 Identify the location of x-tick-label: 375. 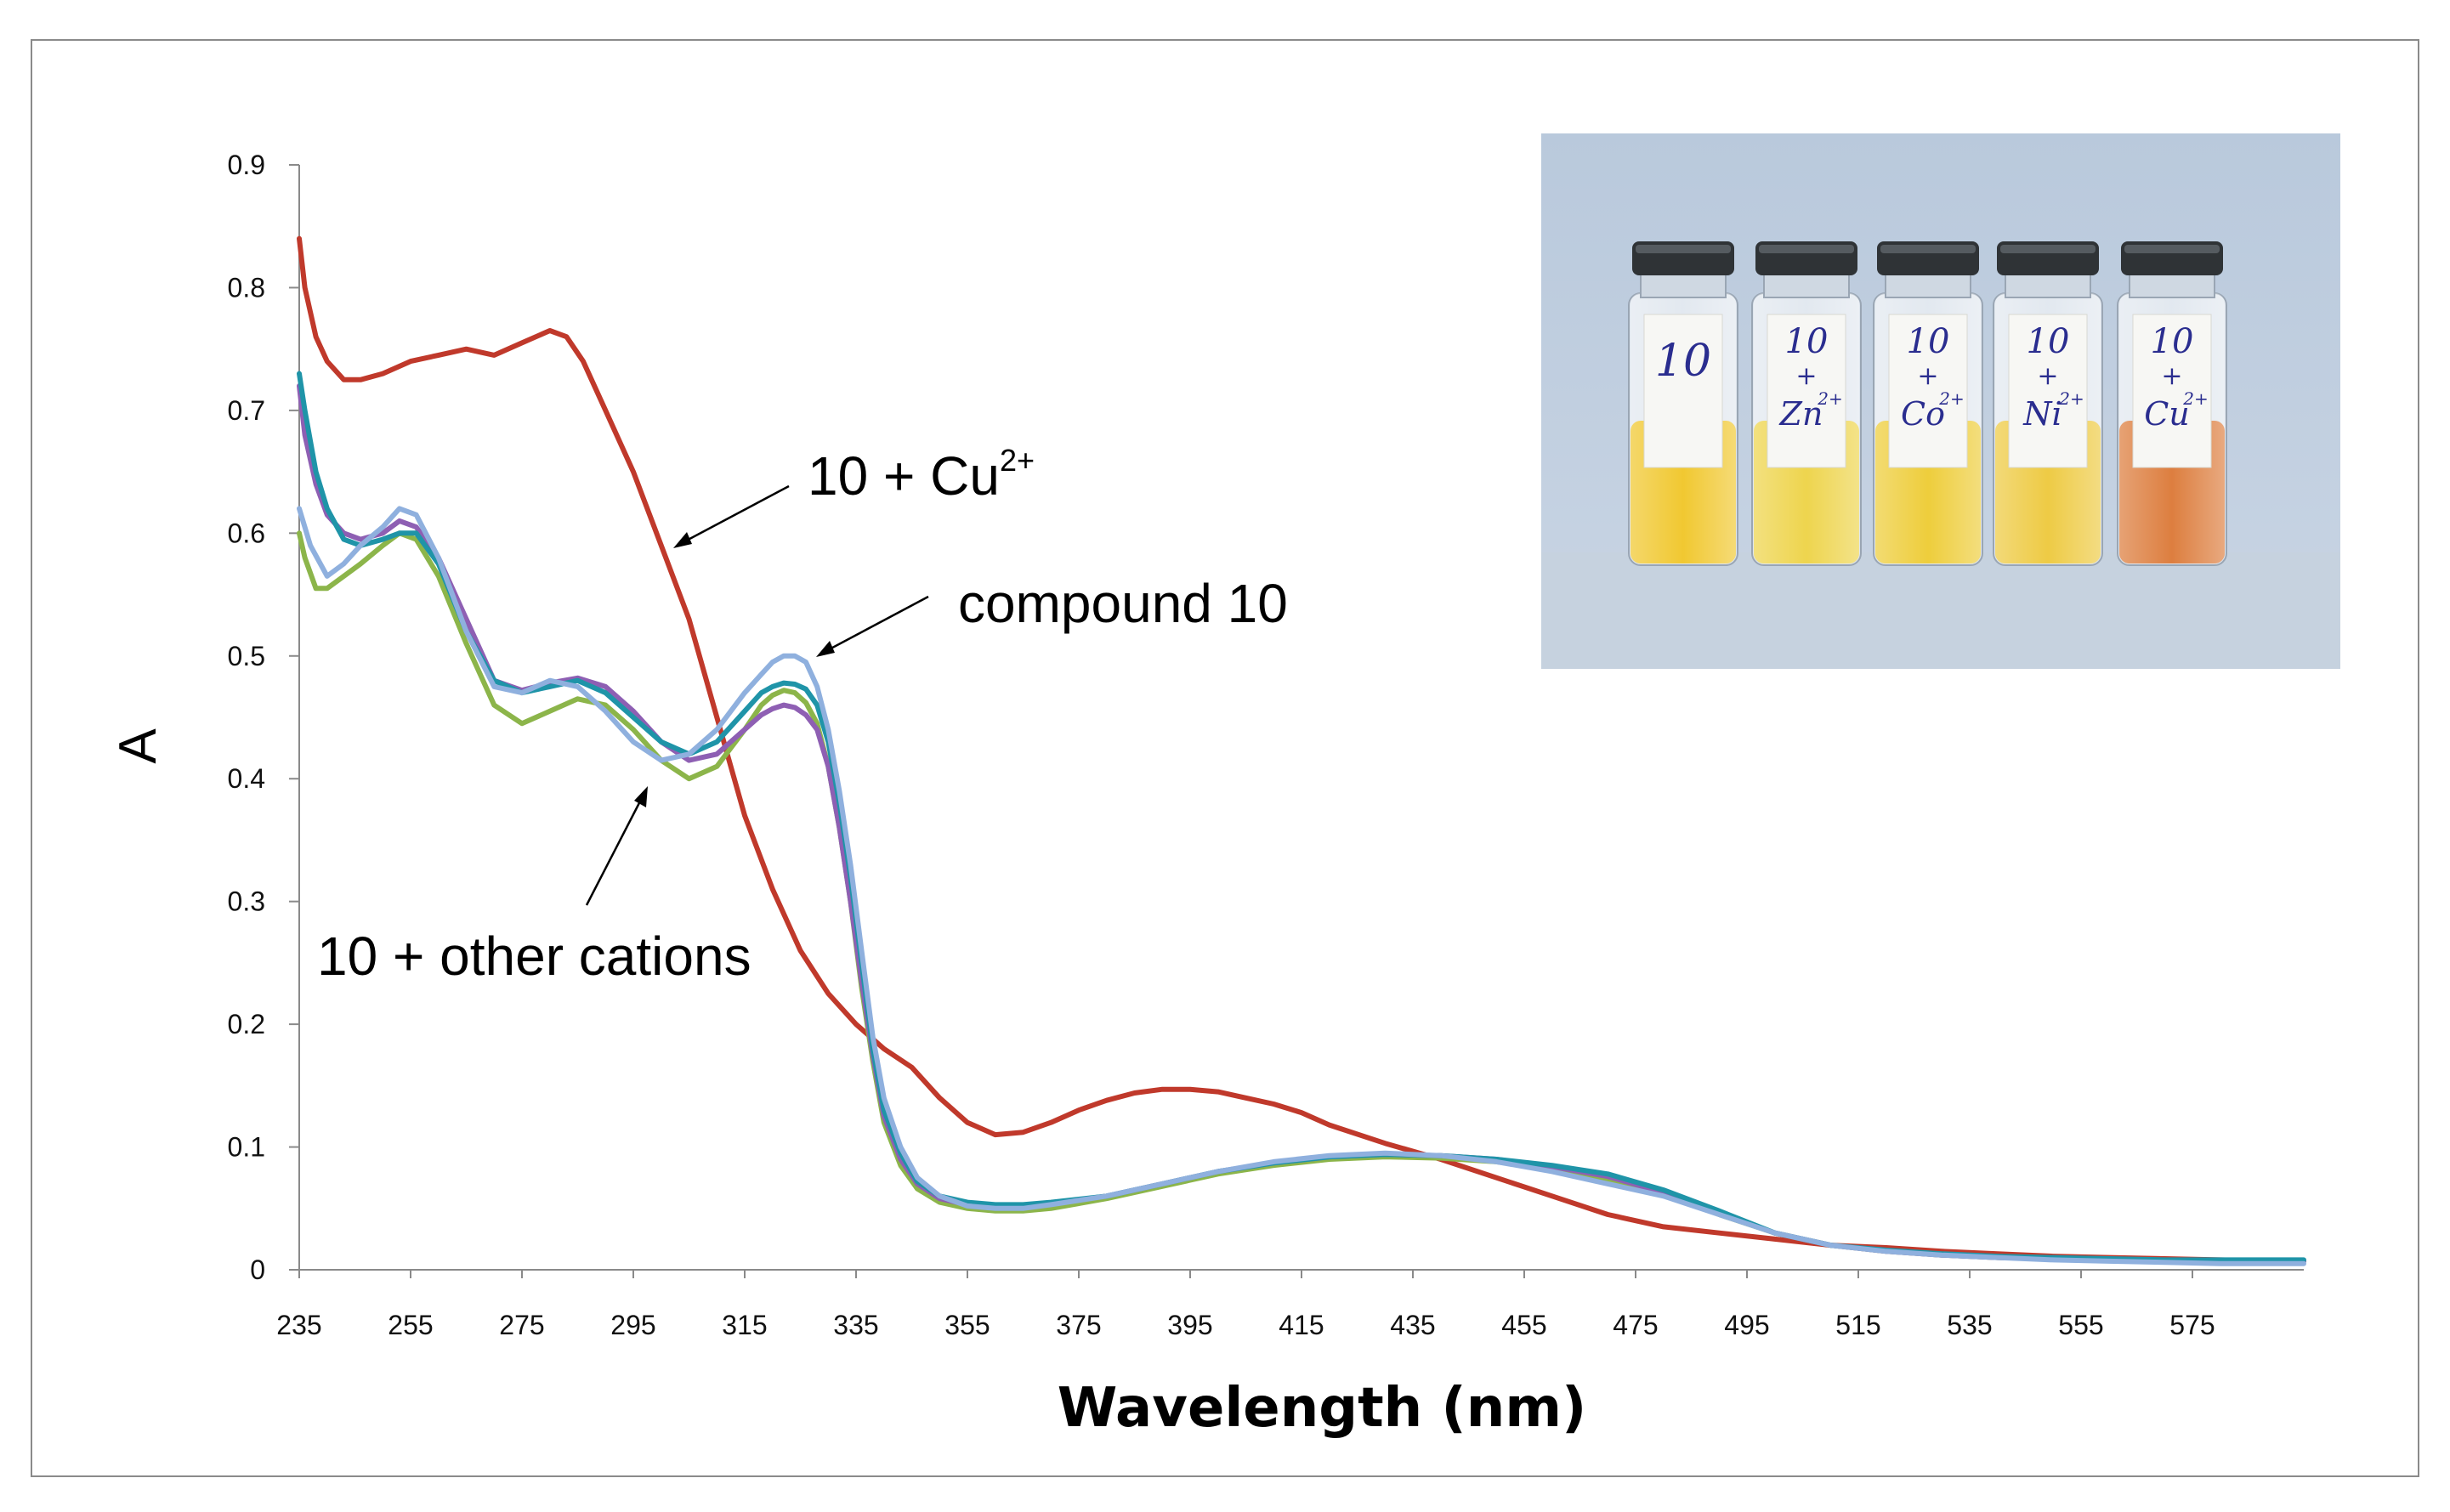
(1078, 1325).